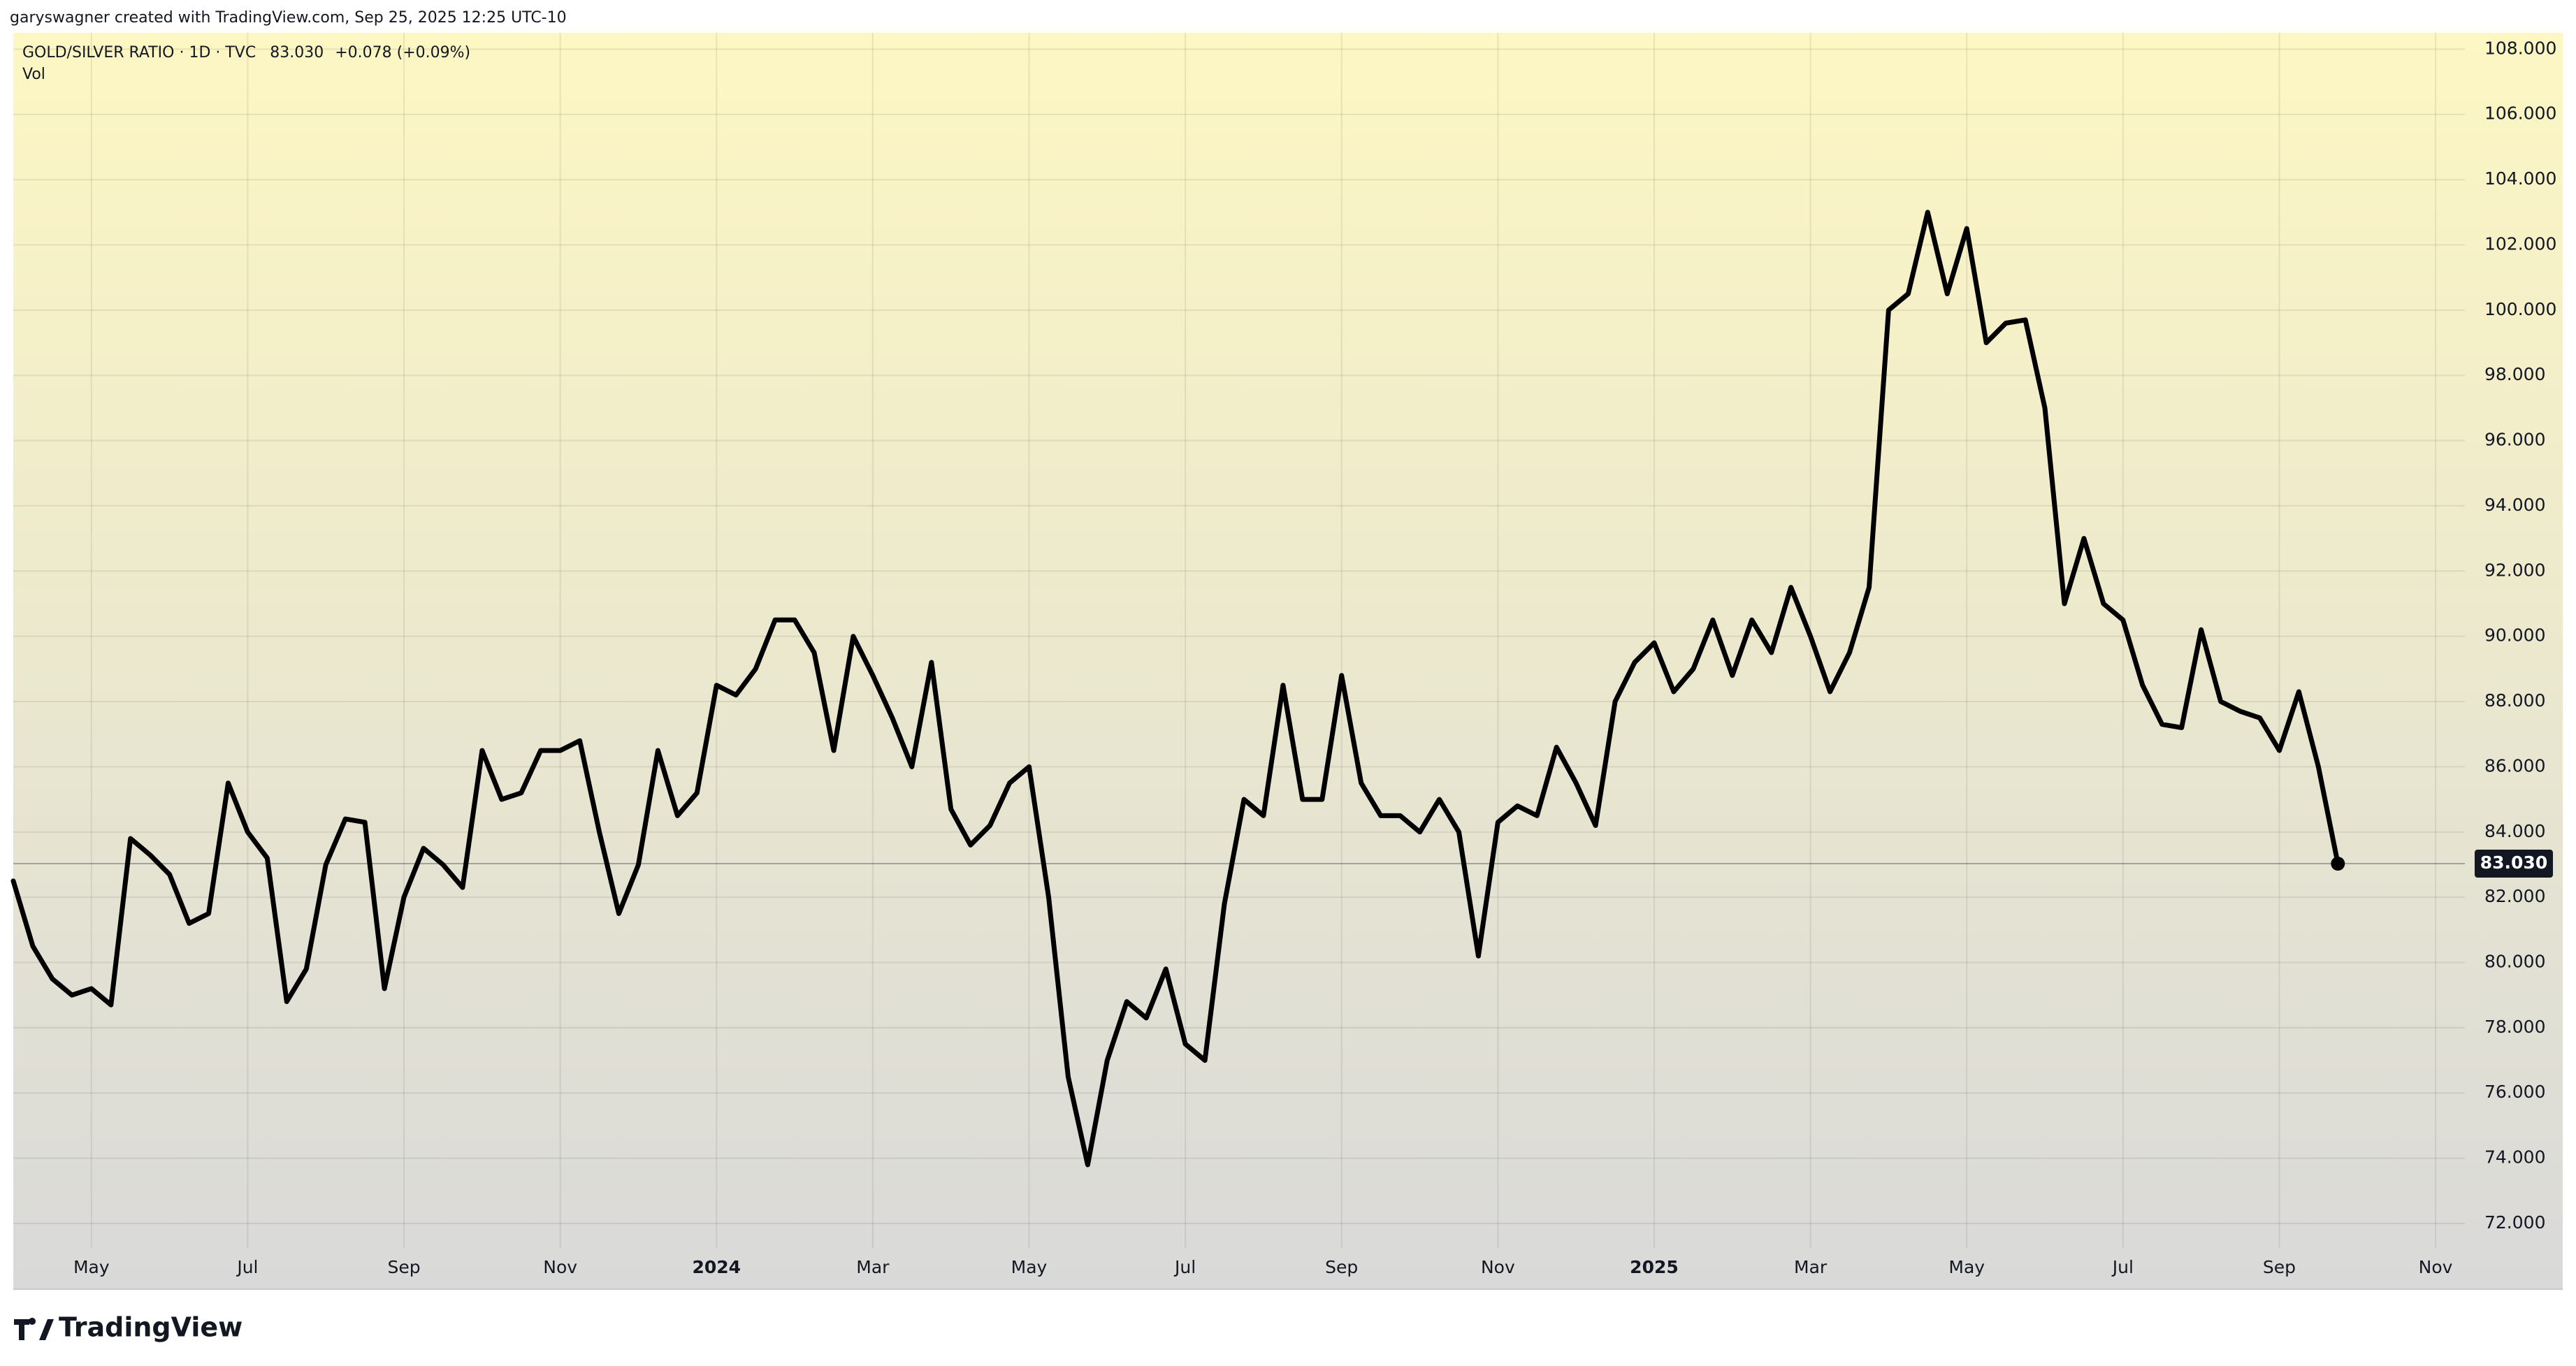 The height and width of the screenshot is (1366, 2576). I want to click on y-tick-label: 88.000, so click(2514, 700).